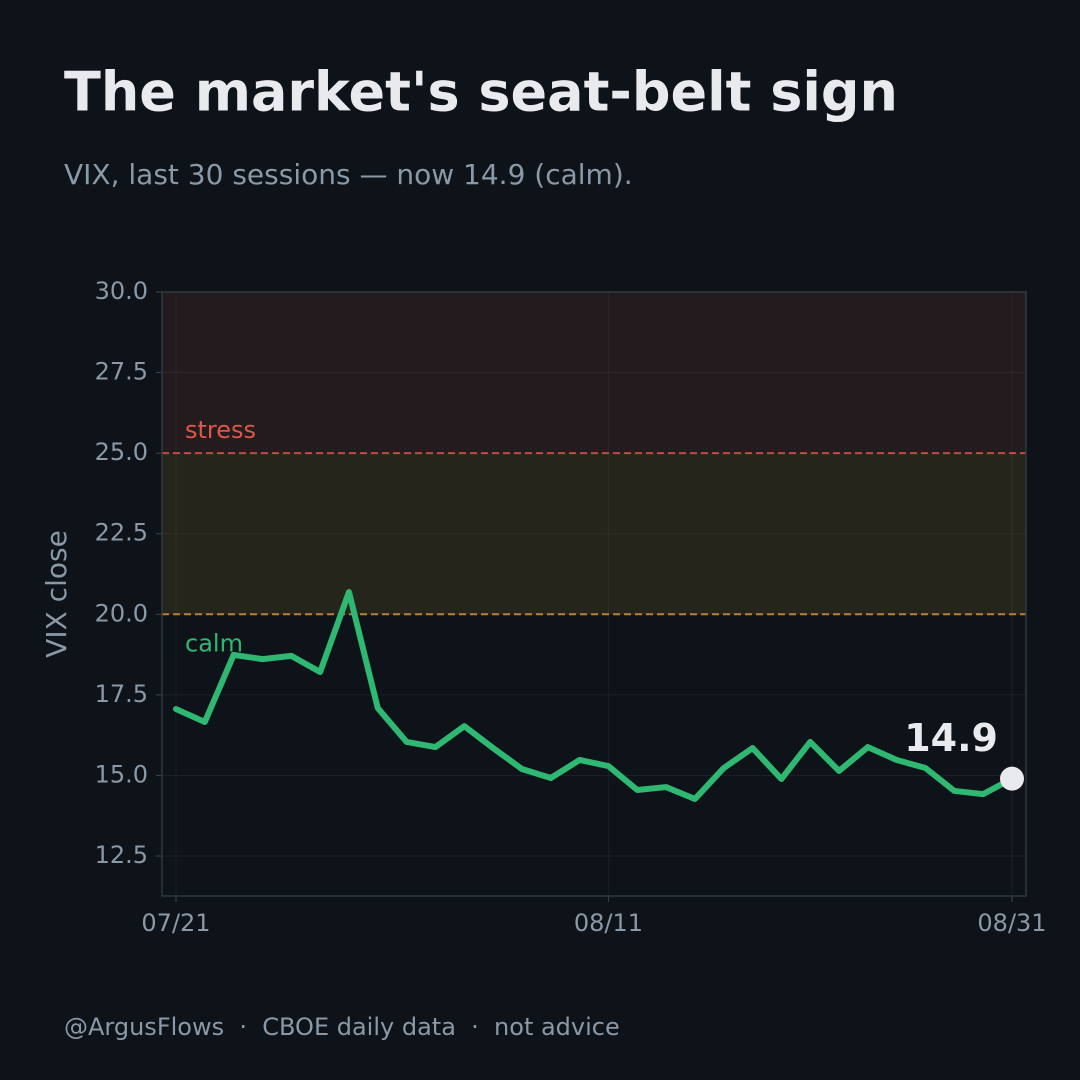 The image size is (1080, 1080). I want to click on x-tick-label: 07/21, so click(175, 923).